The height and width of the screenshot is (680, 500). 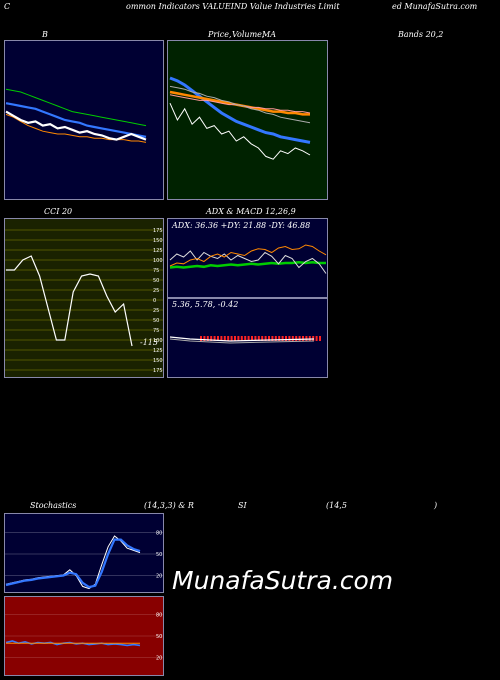 I want to click on macd-readout: 5.36, 5.78, -0.42, so click(x=205, y=304).